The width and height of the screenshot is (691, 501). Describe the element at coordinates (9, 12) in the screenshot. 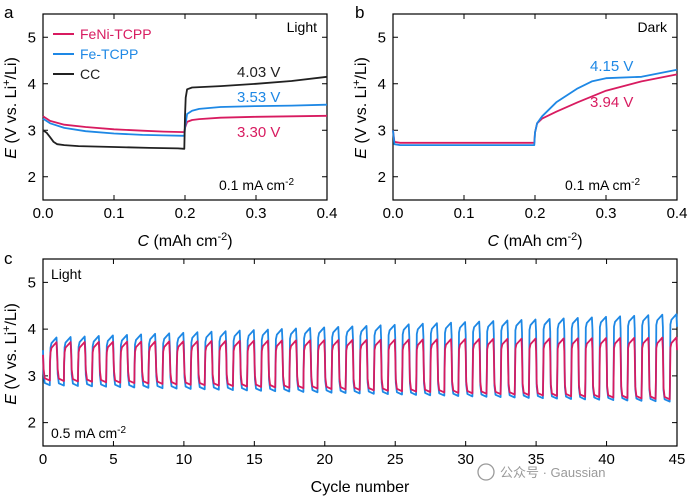

I see `panel-letter-a: a` at that location.